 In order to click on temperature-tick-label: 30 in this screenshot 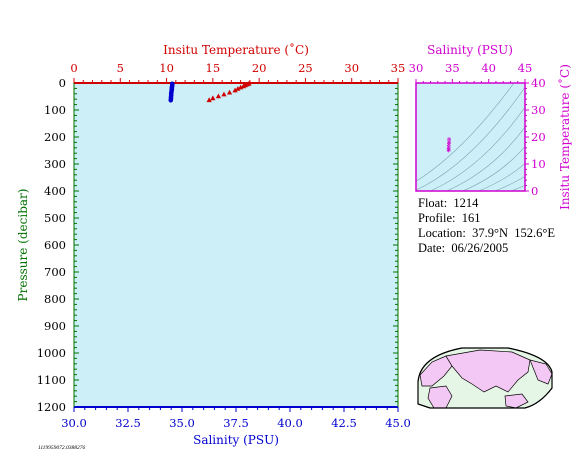, I will do `click(351, 68)`.